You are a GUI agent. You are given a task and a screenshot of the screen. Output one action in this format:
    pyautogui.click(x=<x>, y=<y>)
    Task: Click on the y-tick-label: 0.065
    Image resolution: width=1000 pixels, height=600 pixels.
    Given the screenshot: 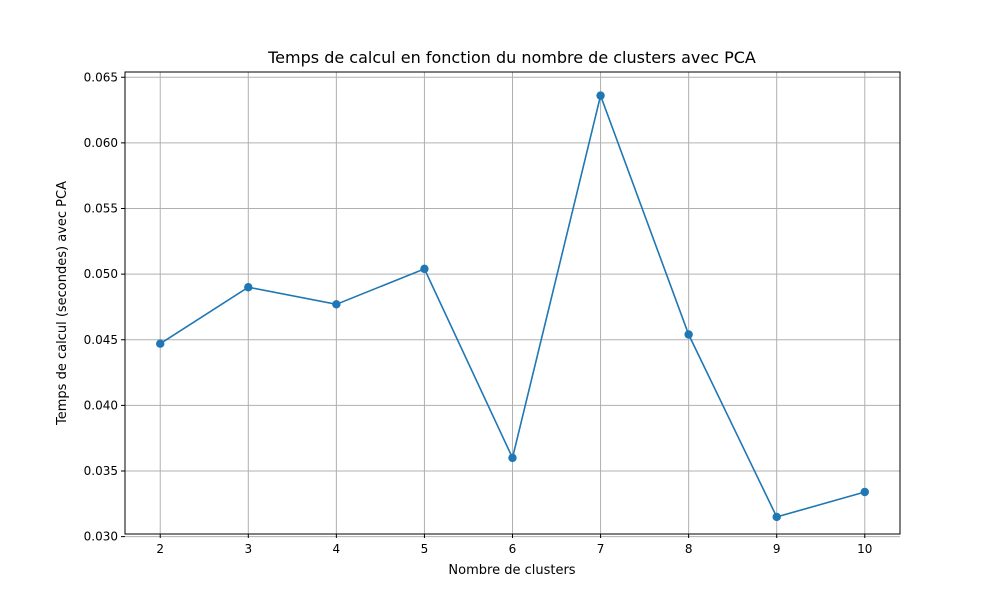 What is the action you would take?
    pyautogui.click(x=101, y=77)
    